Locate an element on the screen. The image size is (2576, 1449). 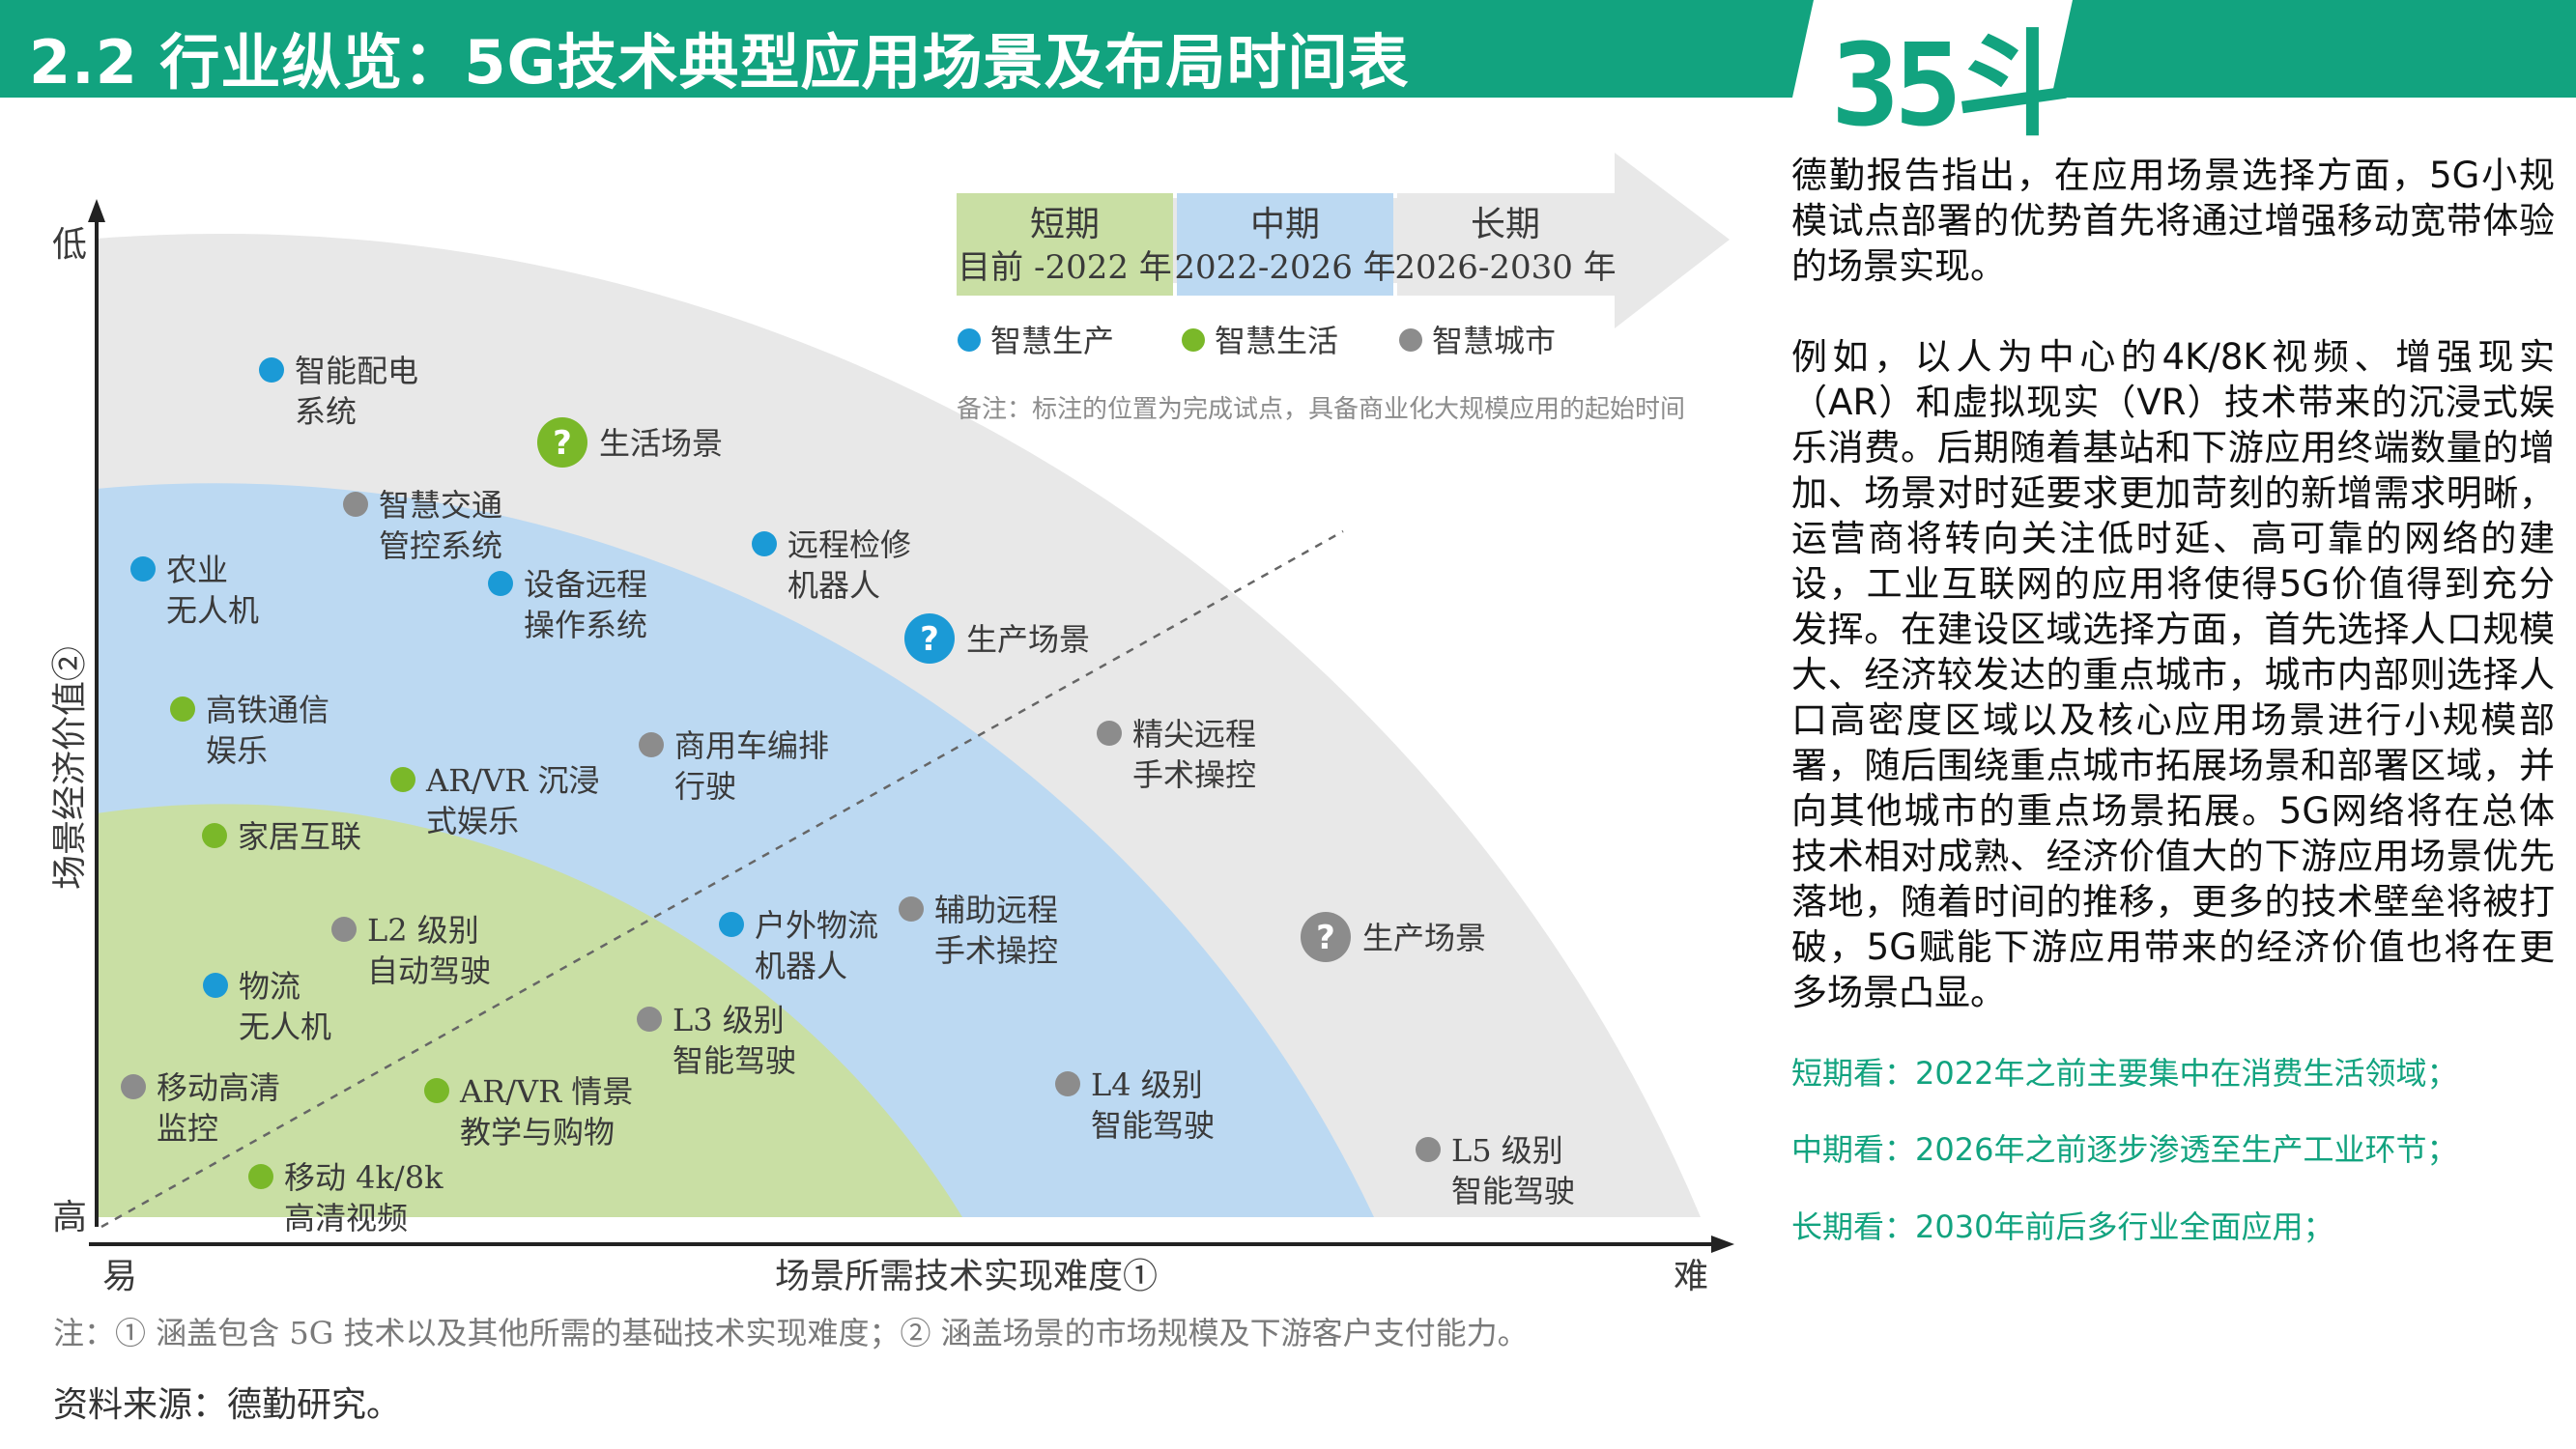
x-axis-left-label: 易 is located at coordinates (120, 1276).